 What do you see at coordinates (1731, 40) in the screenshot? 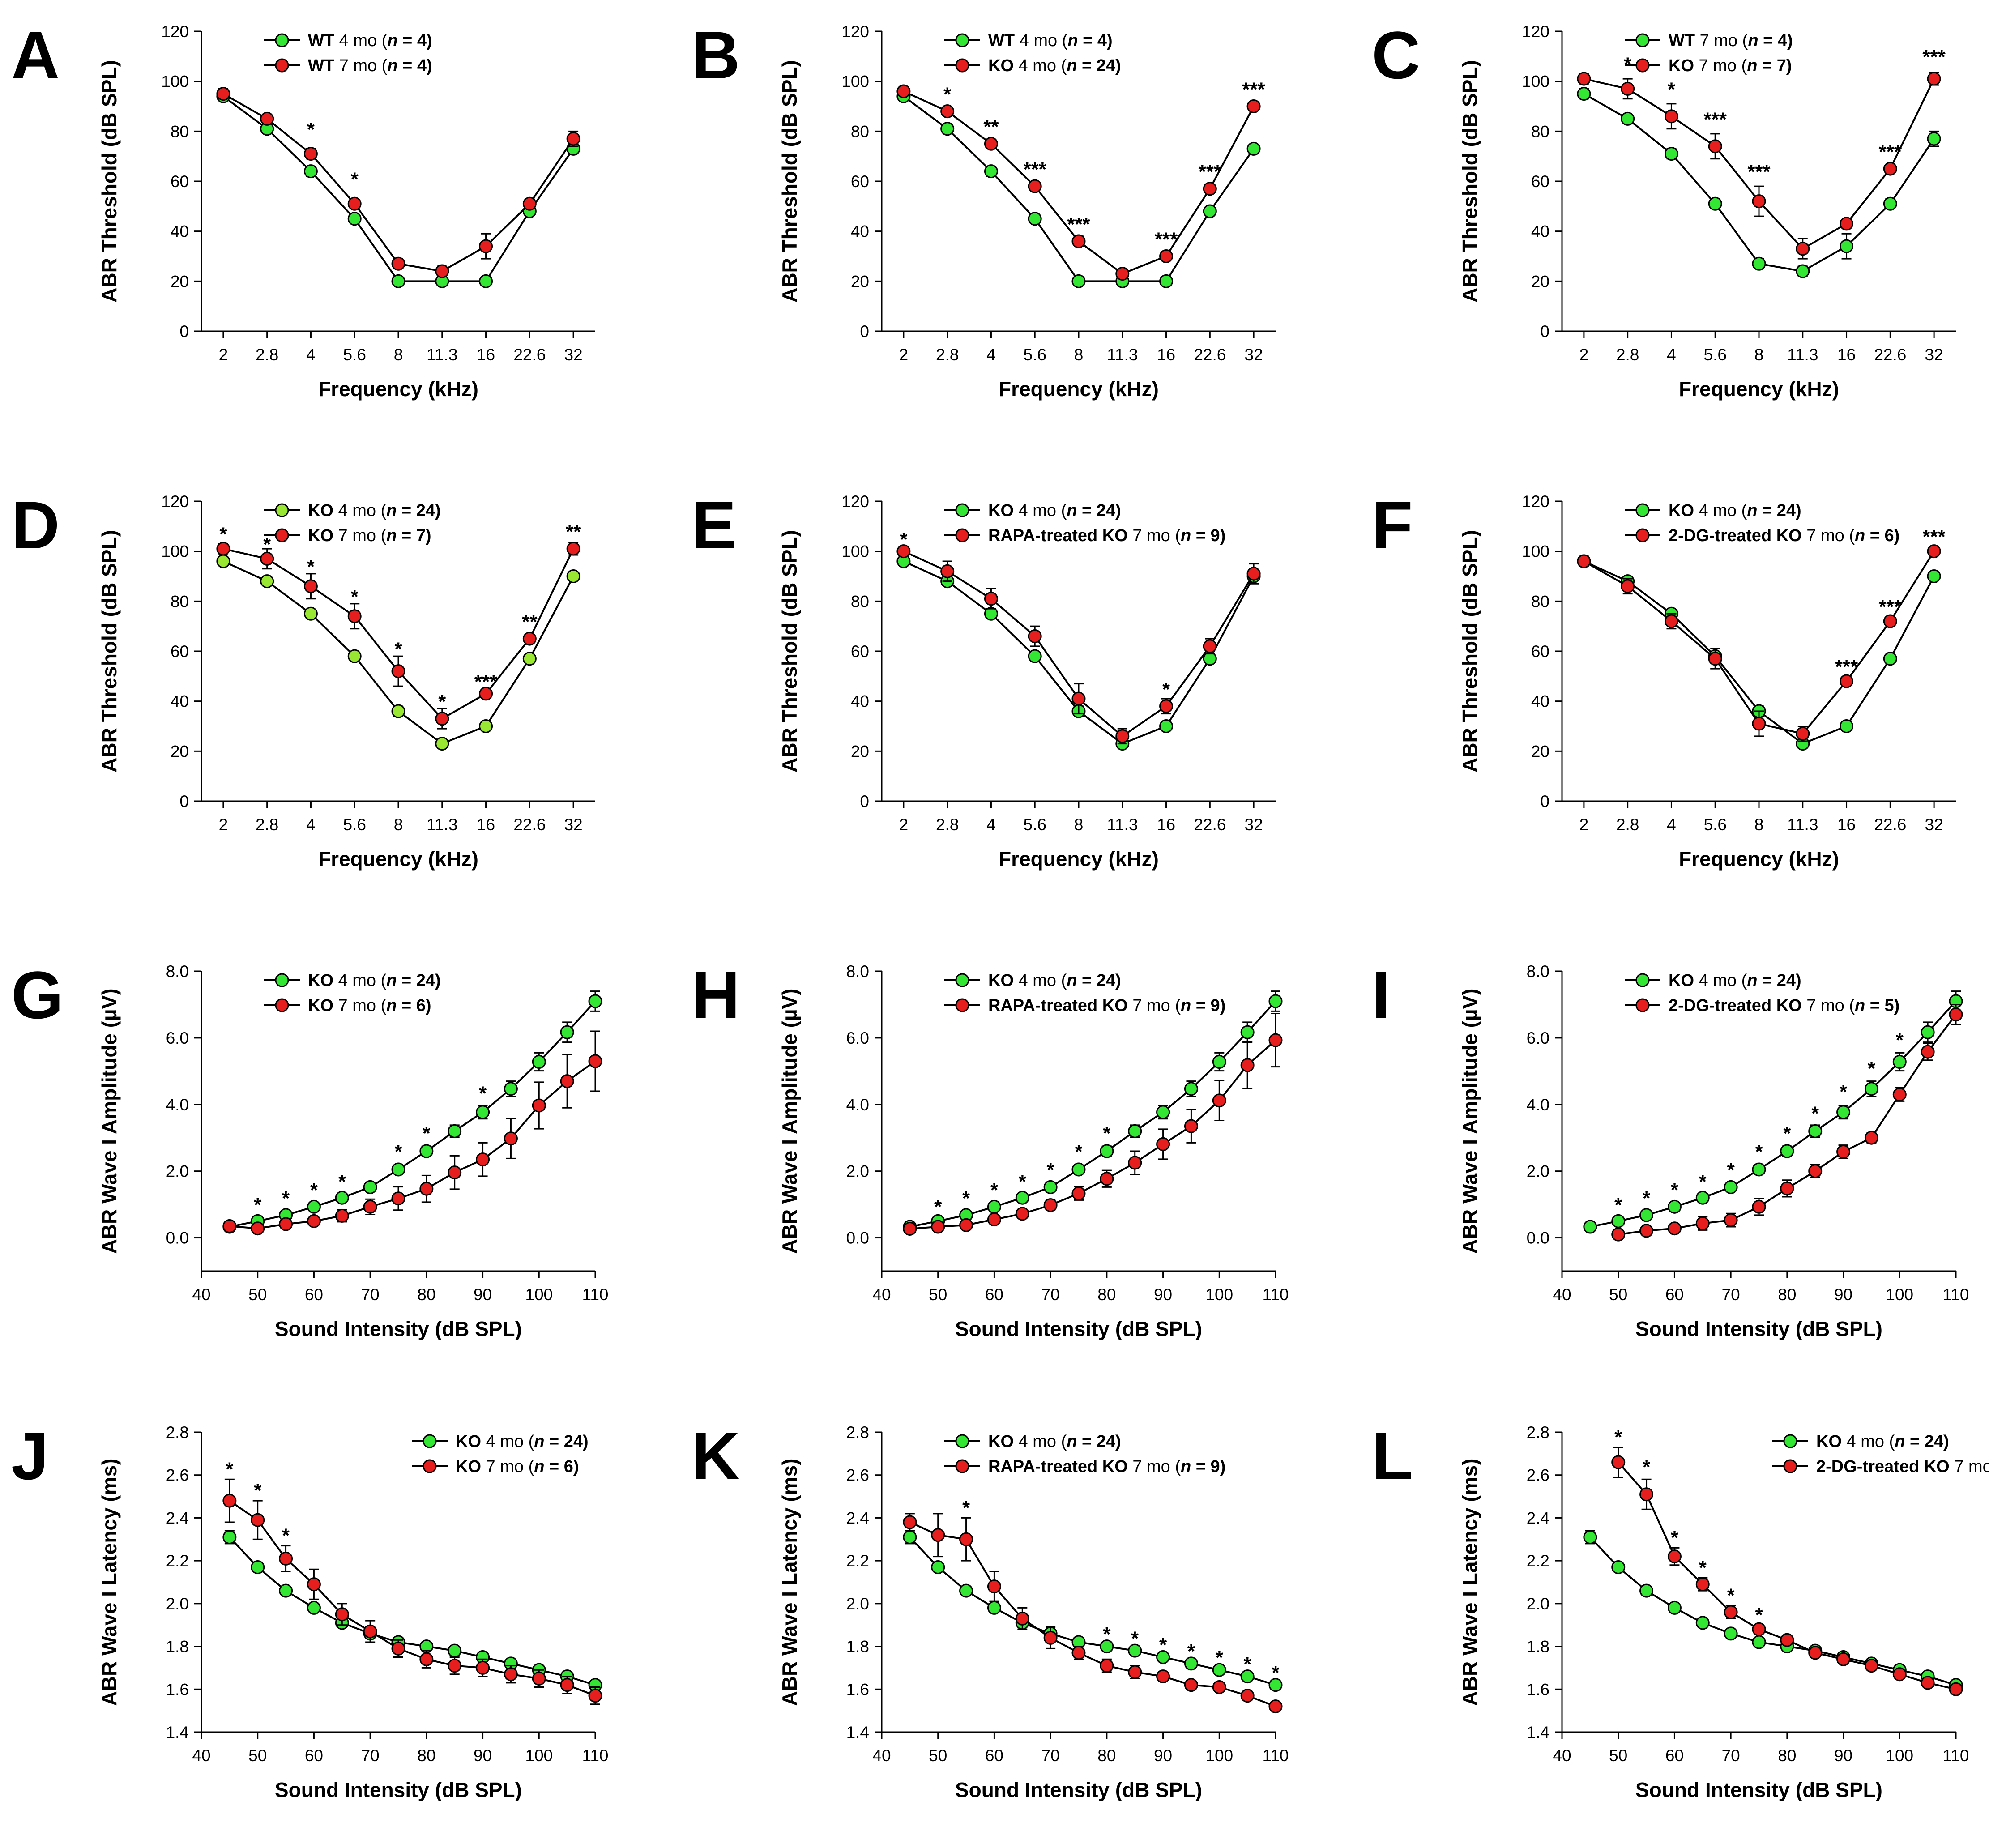
I see `legend-entry: WT 7 mo (n = 4)` at bounding box center [1731, 40].